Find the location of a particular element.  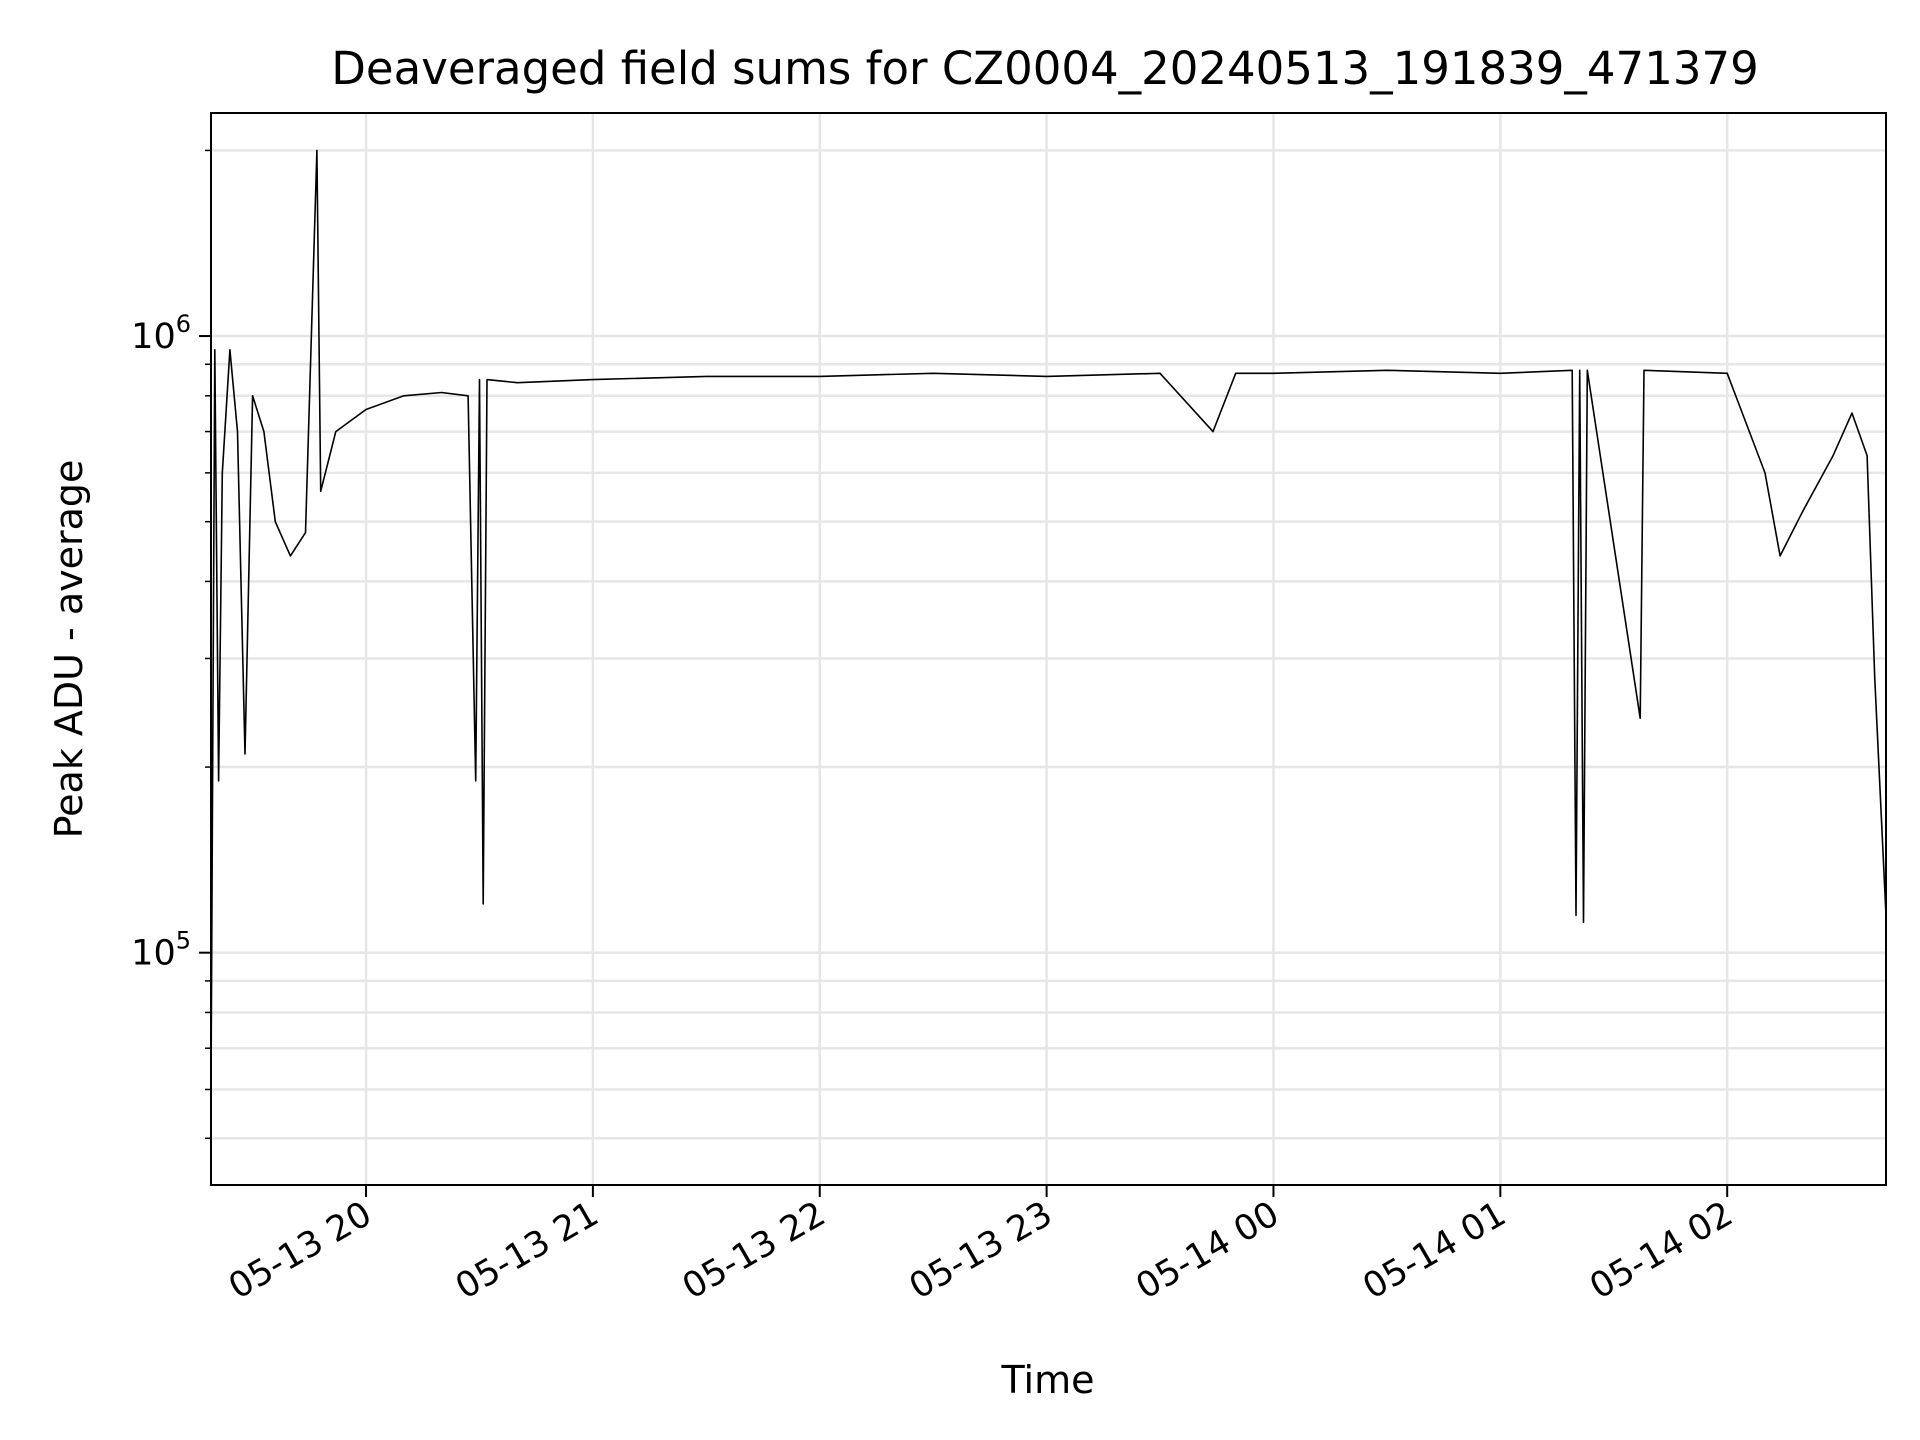

y-axis-label: Peak ADU - average is located at coordinates (69, 649).